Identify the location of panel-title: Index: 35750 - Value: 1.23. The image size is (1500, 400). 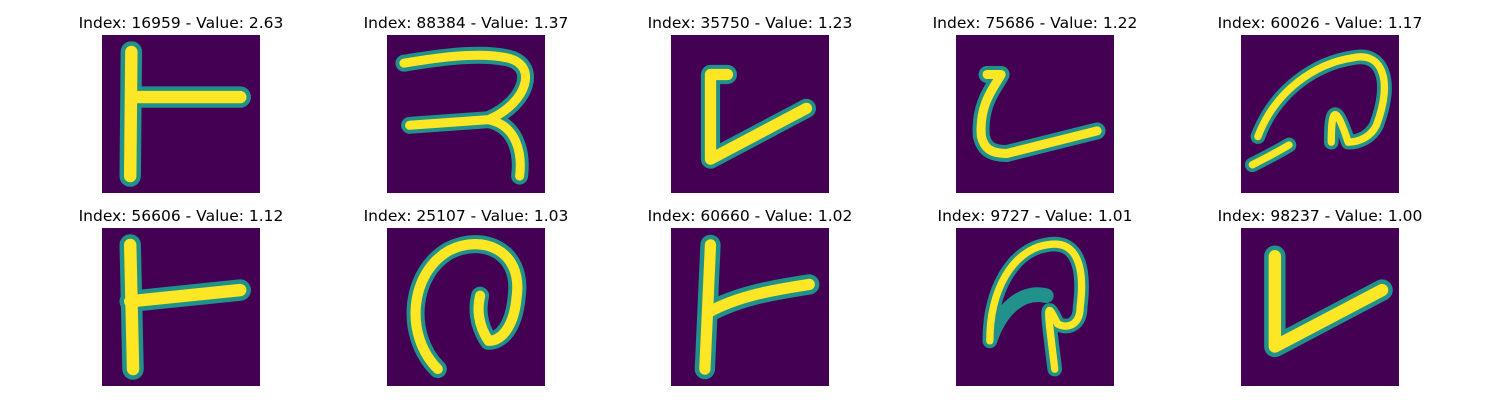
(750, 23).